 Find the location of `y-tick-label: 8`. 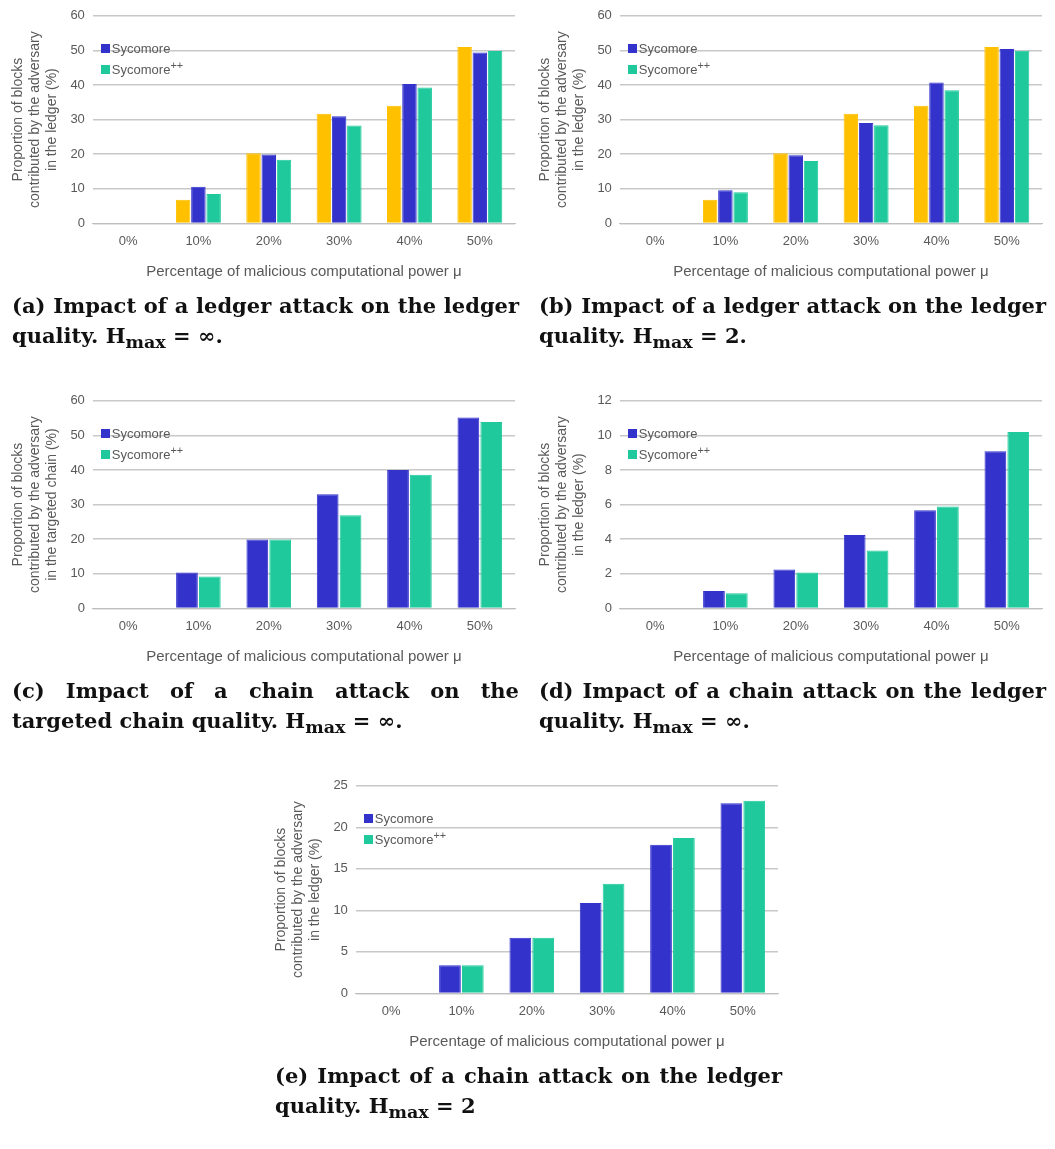

y-tick-label: 8 is located at coordinates (608, 469).